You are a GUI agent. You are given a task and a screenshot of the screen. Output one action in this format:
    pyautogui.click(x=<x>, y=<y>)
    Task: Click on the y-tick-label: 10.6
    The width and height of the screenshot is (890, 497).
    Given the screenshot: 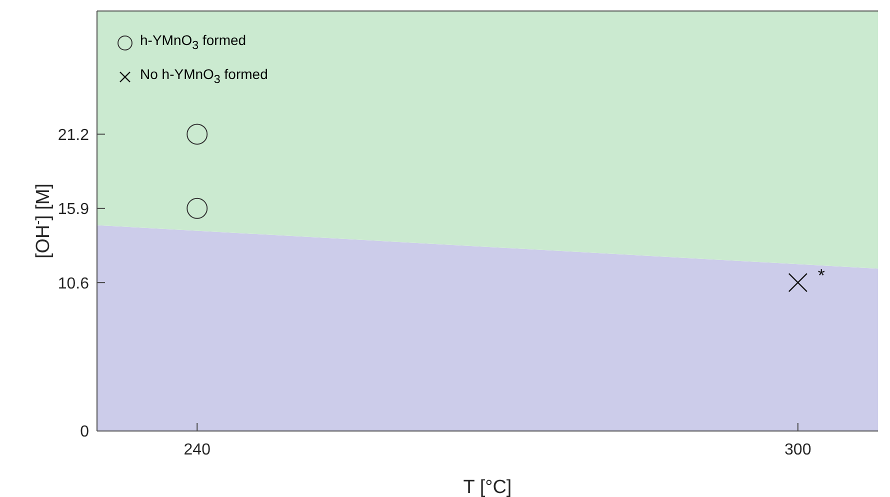 What is the action you would take?
    pyautogui.click(x=74, y=283)
    